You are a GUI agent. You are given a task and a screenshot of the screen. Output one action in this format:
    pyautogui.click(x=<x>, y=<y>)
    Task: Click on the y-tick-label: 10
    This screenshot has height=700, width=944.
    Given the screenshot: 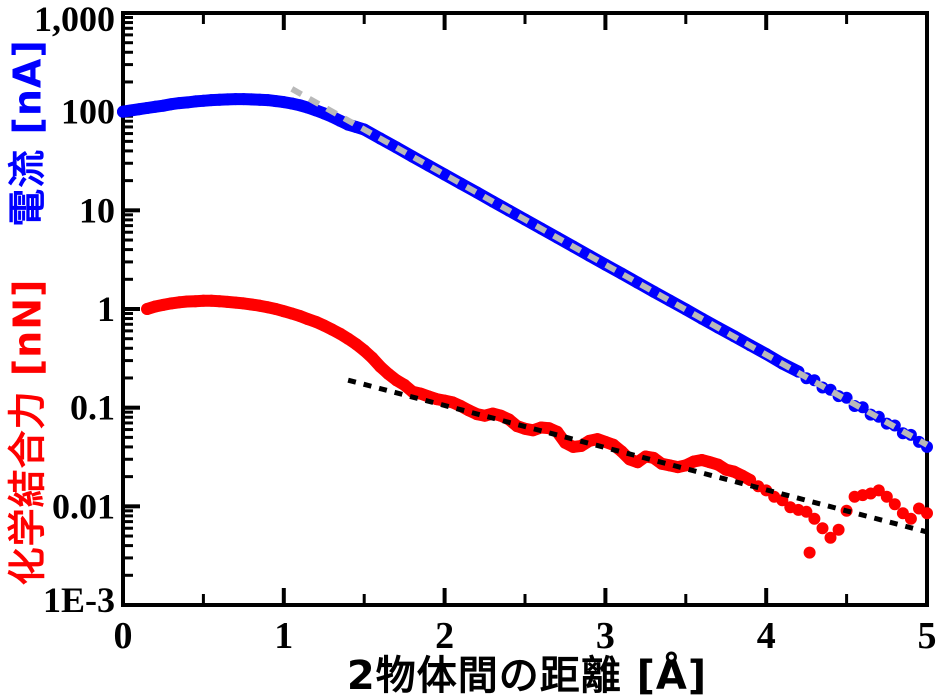 What is the action you would take?
    pyautogui.click(x=97, y=210)
    